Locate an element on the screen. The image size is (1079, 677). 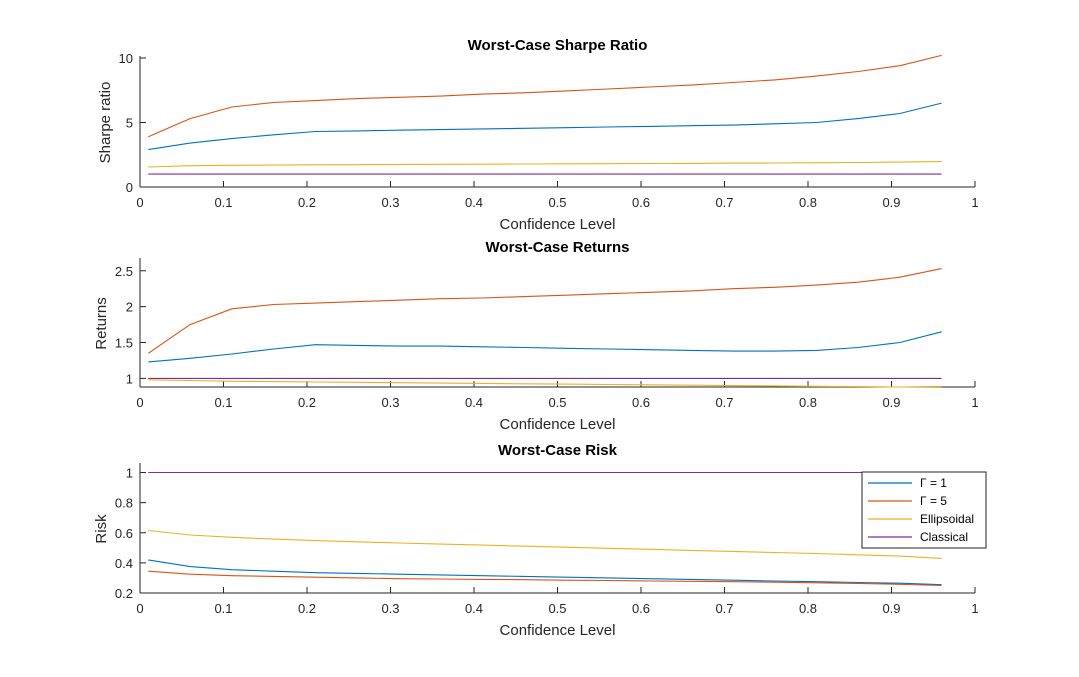
y-tick-label: 1.5 is located at coordinates (124, 343).